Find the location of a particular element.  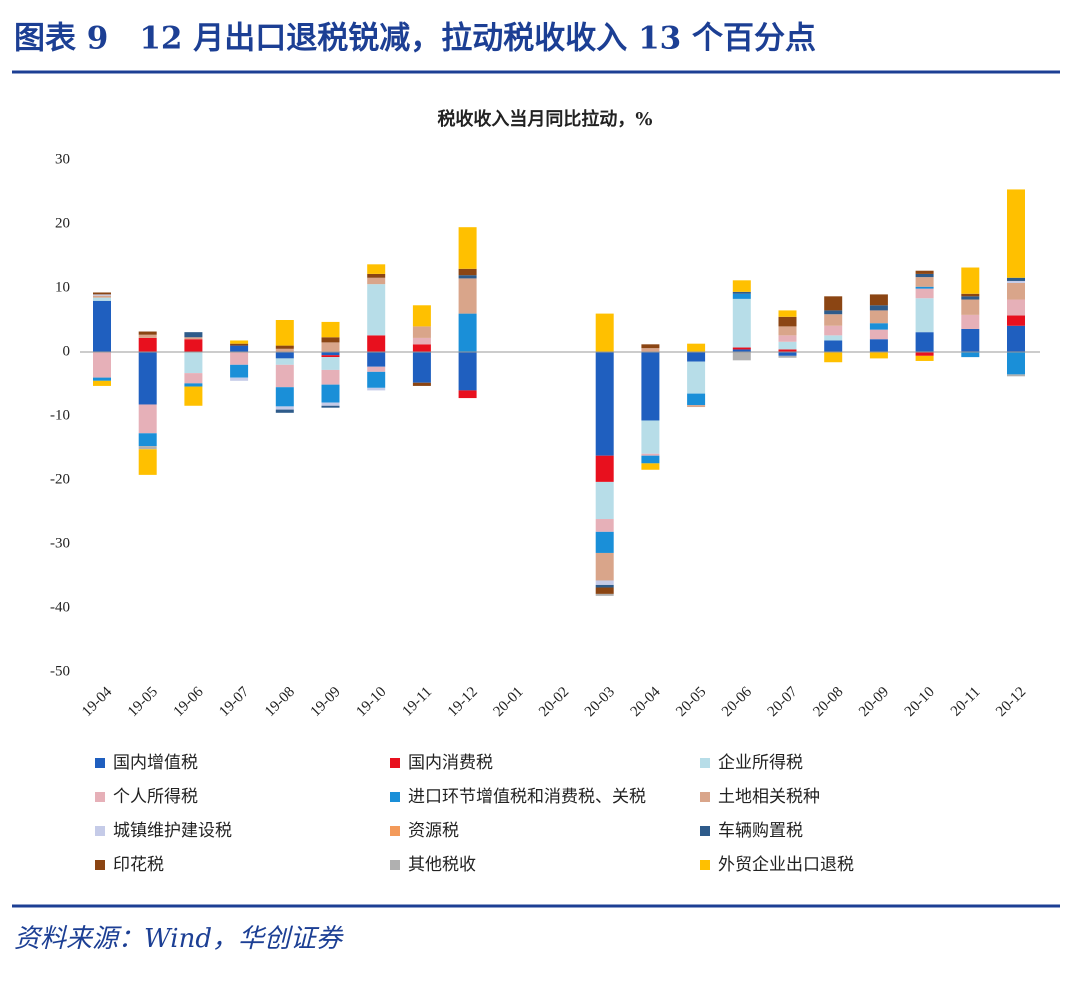

x-tick-label: 19-11 is located at coordinates (417, 702).